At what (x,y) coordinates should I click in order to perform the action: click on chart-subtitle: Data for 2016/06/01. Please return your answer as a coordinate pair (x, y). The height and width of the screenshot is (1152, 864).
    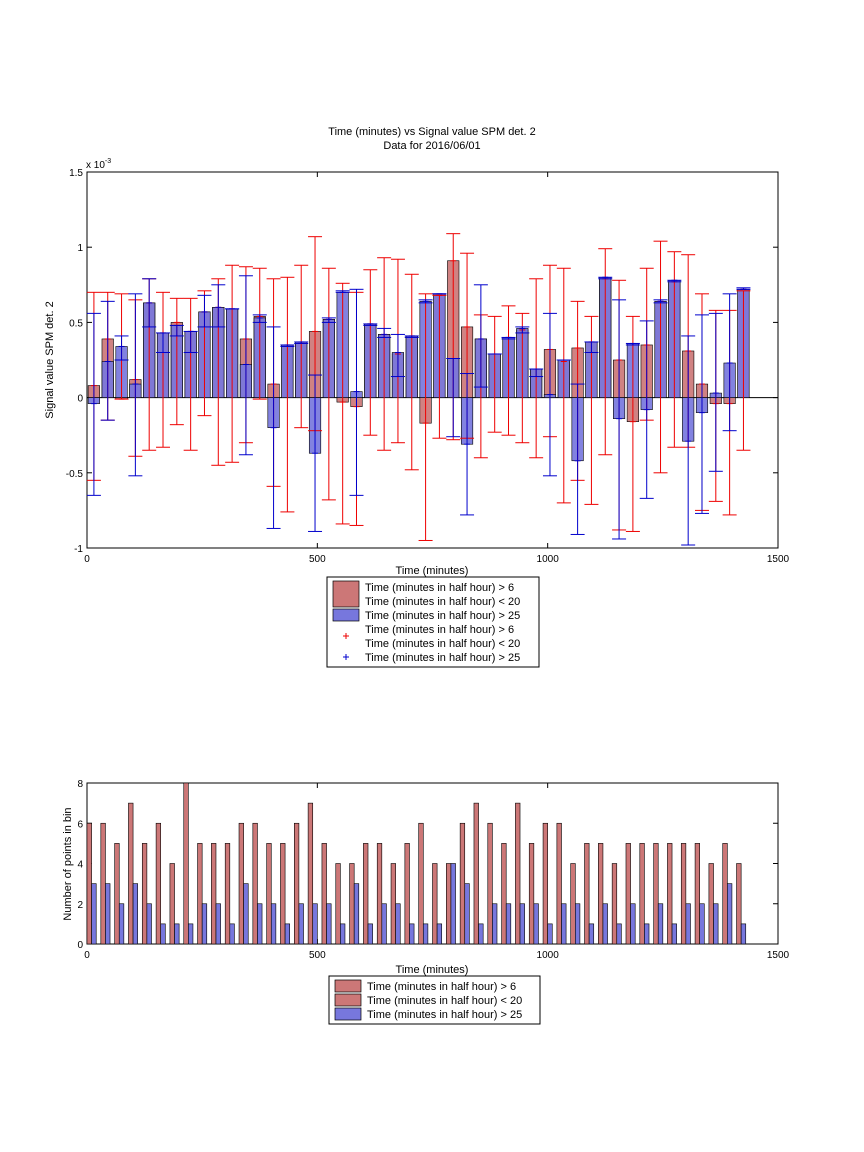
    Looking at the image, I should click on (431, 146).